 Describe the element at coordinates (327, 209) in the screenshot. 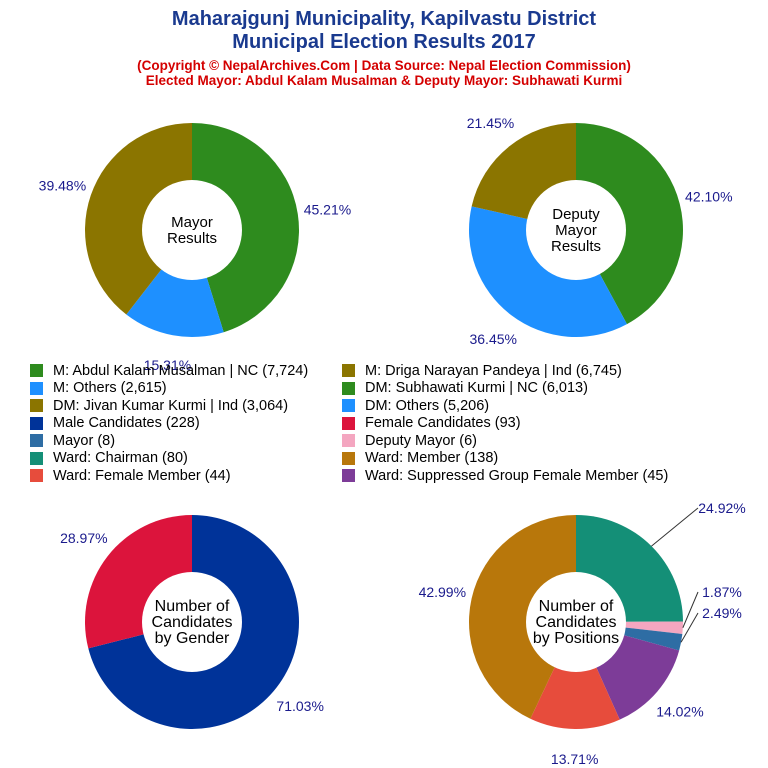

I see `slice-percent-label: 45.21%` at that location.